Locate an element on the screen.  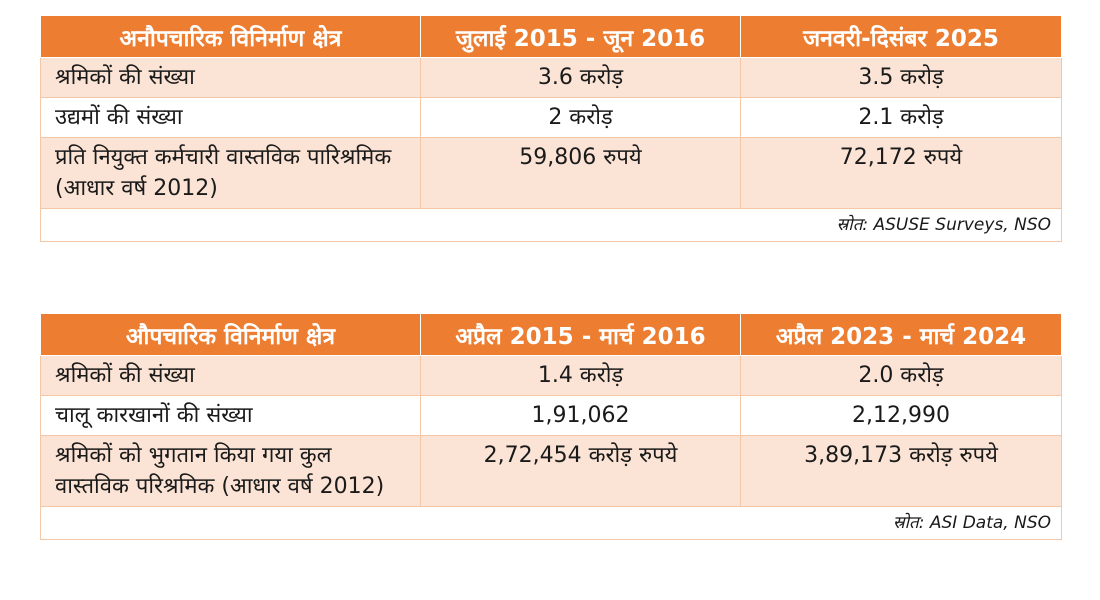
source-note: स्रोत: ASUSE Surveys, NSO is located at coordinates (551, 225).